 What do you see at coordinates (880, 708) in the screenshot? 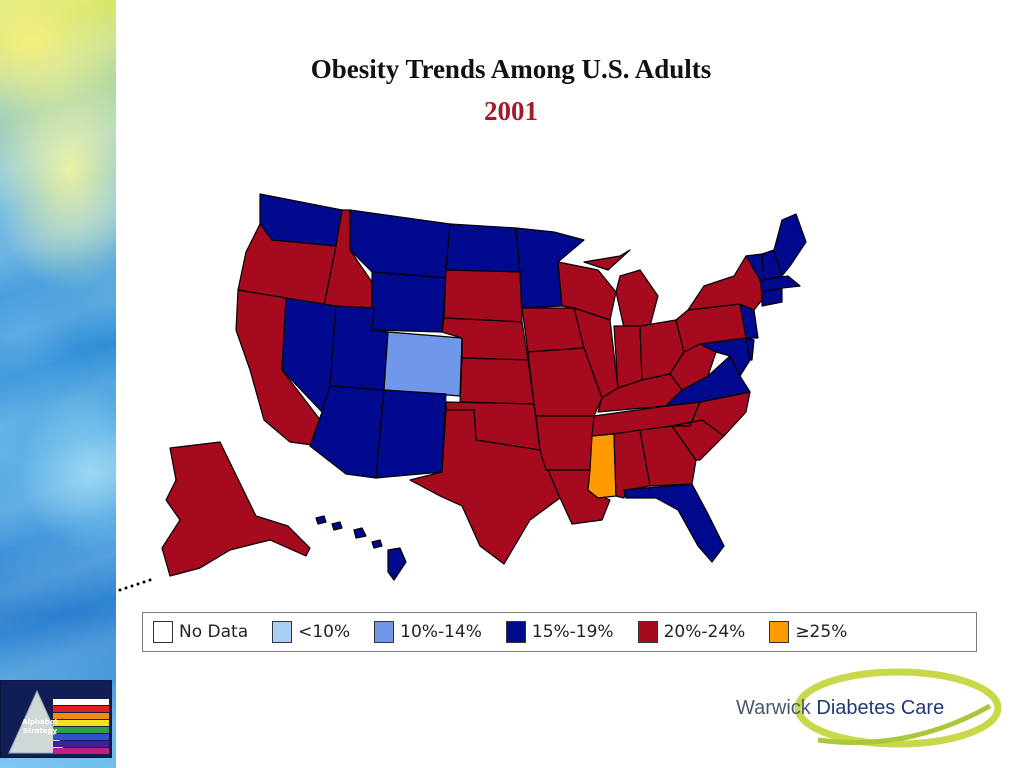
I see `logo-word-diabetes-care: Diabetes Care` at bounding box center [880, 708].